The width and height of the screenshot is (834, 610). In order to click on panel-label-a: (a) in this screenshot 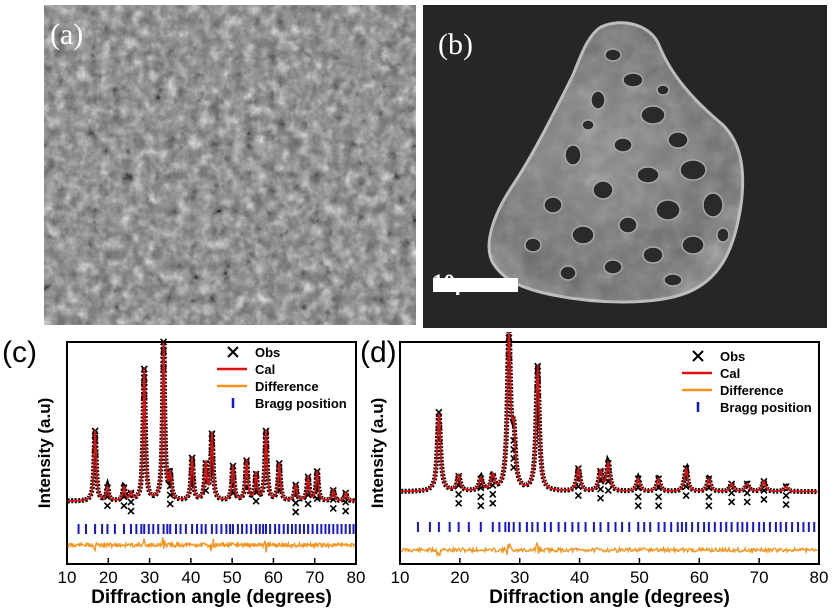, I will do `click(67, 34)`.